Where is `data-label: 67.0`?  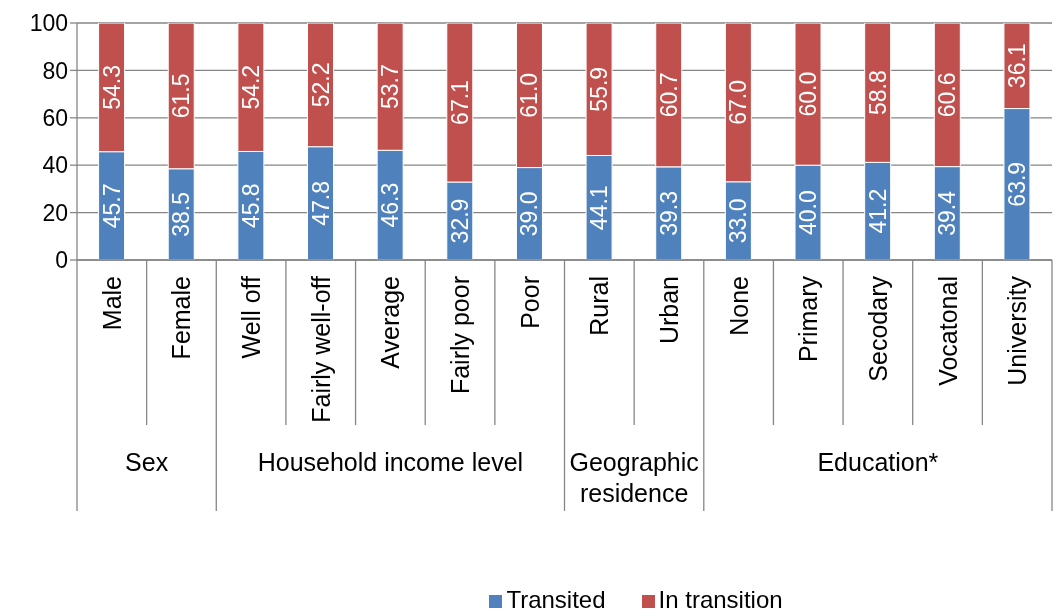
data-label: 67.0 is located at coordinates (738, 102).